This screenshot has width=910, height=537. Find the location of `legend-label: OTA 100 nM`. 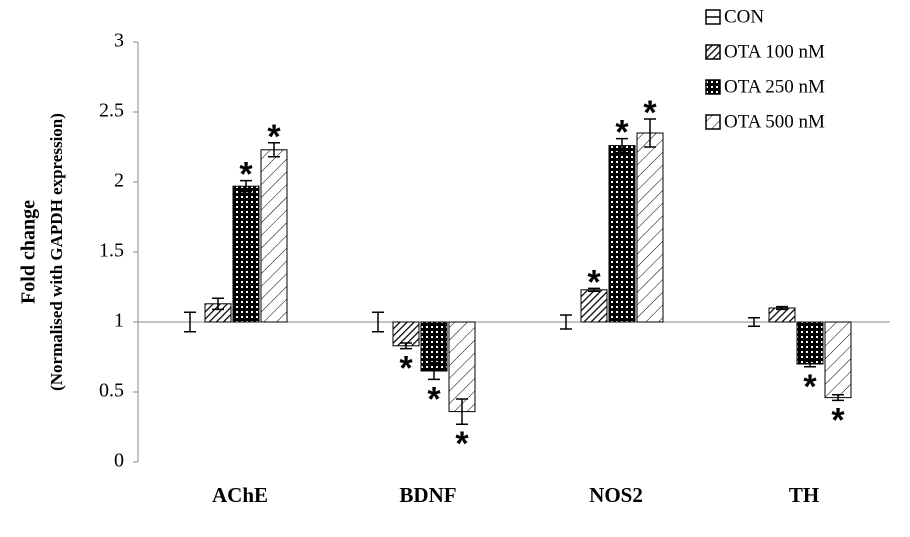

legend-label: OTA 100 nM is located at coordinates (774, 51).